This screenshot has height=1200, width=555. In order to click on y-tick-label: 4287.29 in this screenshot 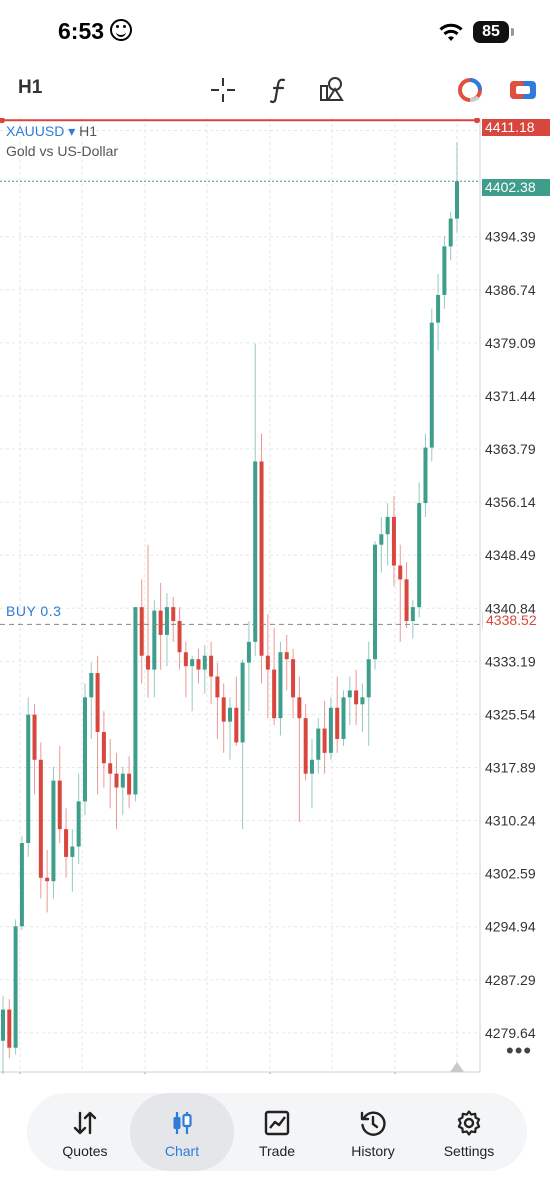, I will do `click(510, 980)`.